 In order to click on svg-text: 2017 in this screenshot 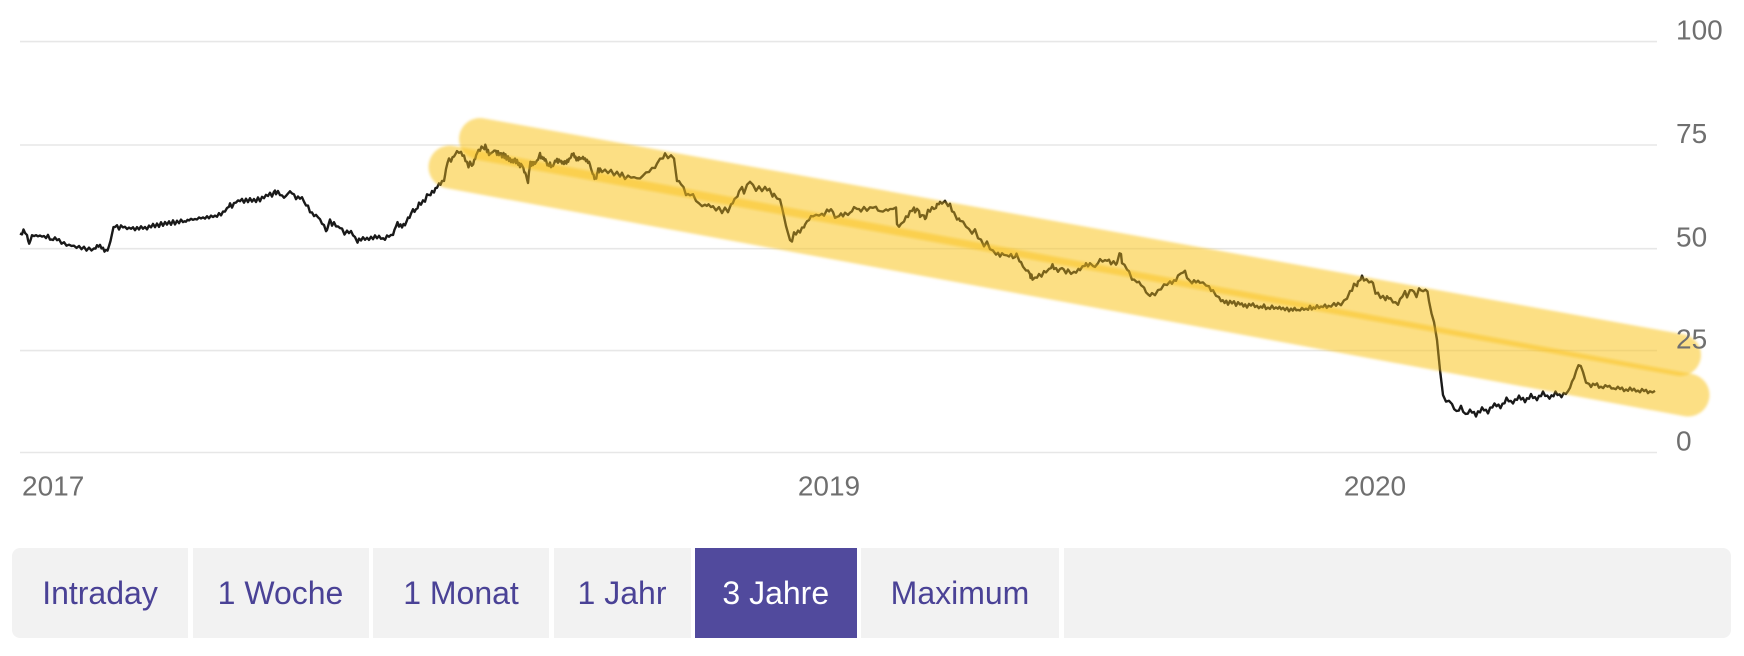, I will do `click(53, 486)`.